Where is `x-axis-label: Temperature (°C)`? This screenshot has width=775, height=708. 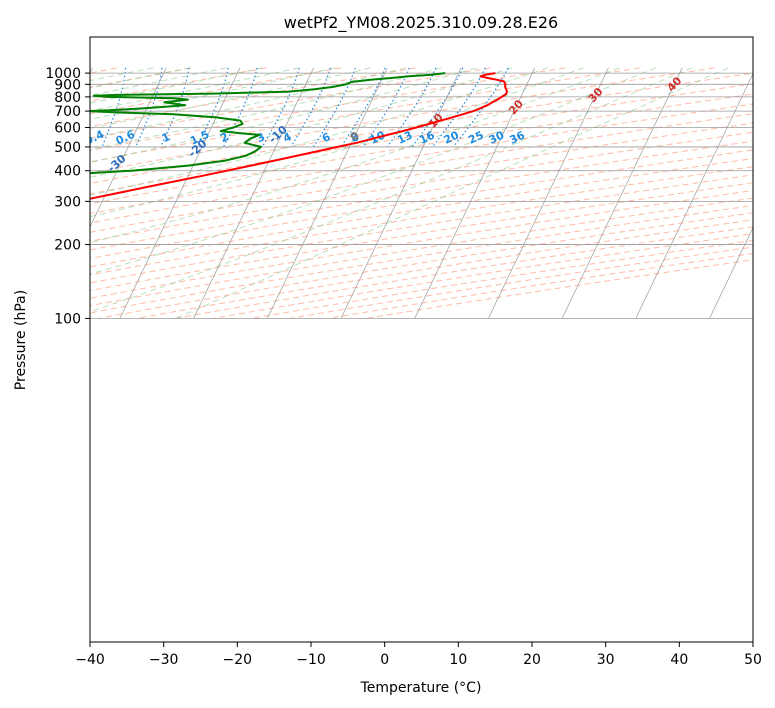
x-axis-label: Temperature (°C) is located at coordinates (421, 688).